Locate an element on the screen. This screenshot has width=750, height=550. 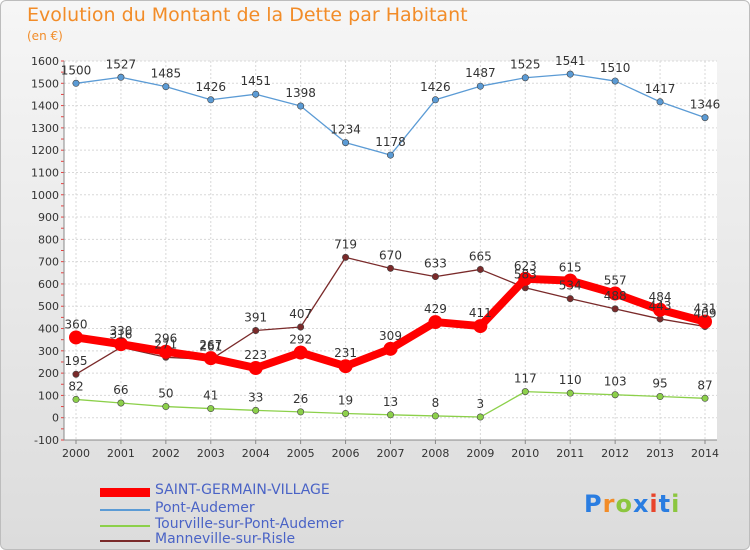
data-label: 110 is located at coordinates (570, 380).